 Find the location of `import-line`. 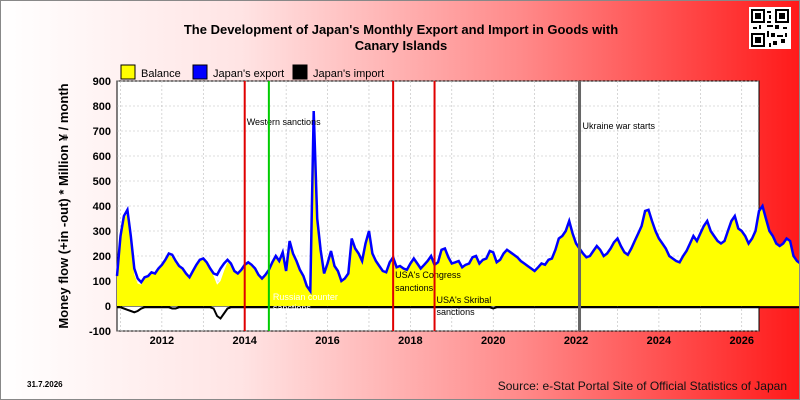

import-line is located at coordinates (458, 313).